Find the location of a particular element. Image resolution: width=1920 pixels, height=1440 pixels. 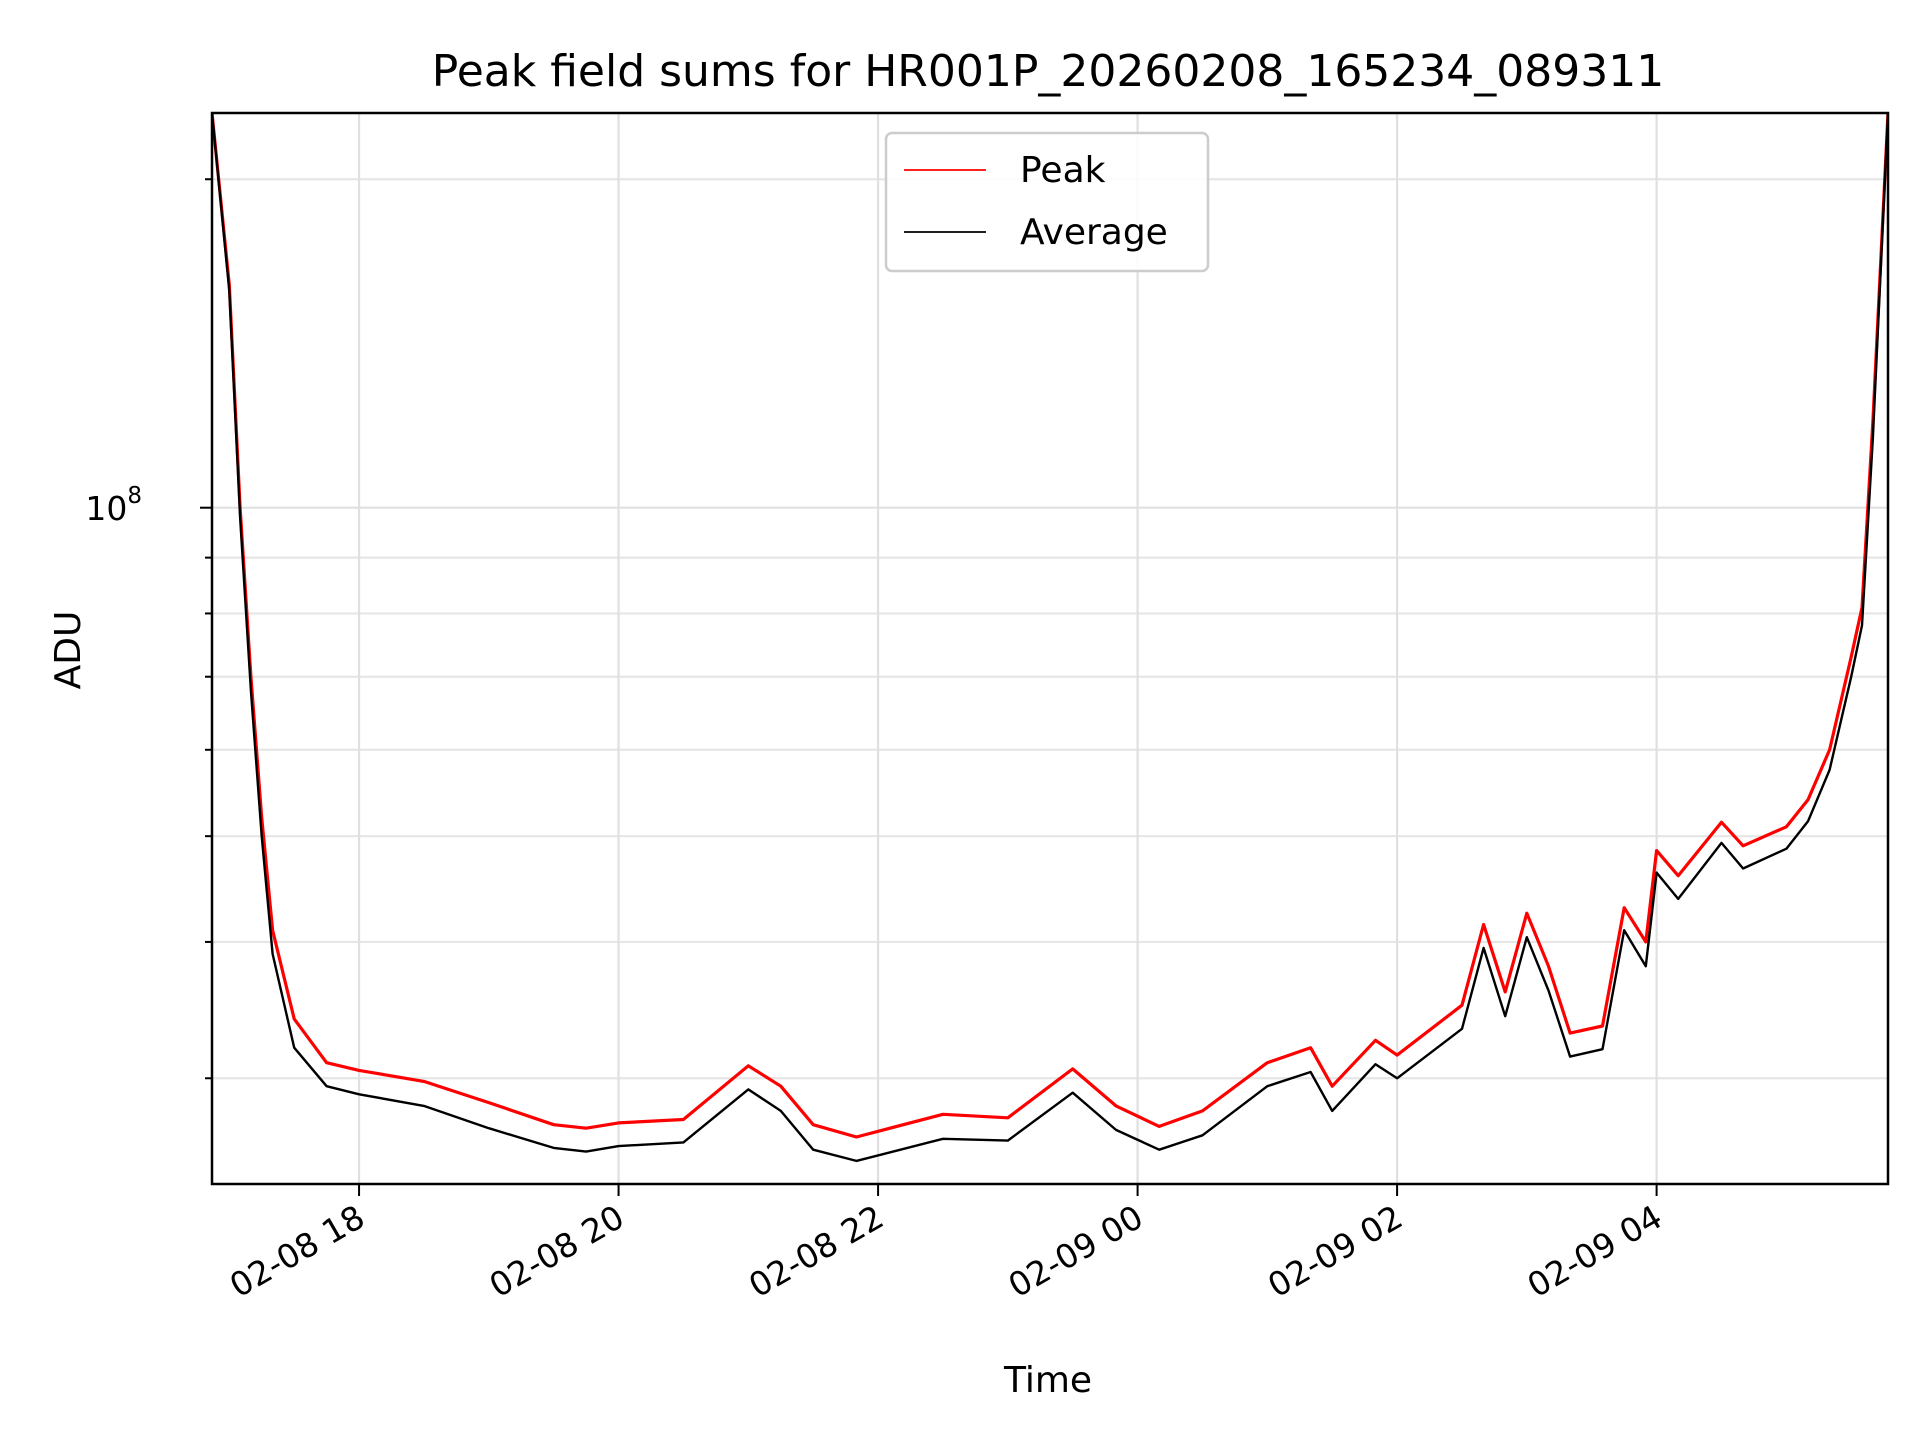

legend: Peak Average is located at coordinates (1047, 202).